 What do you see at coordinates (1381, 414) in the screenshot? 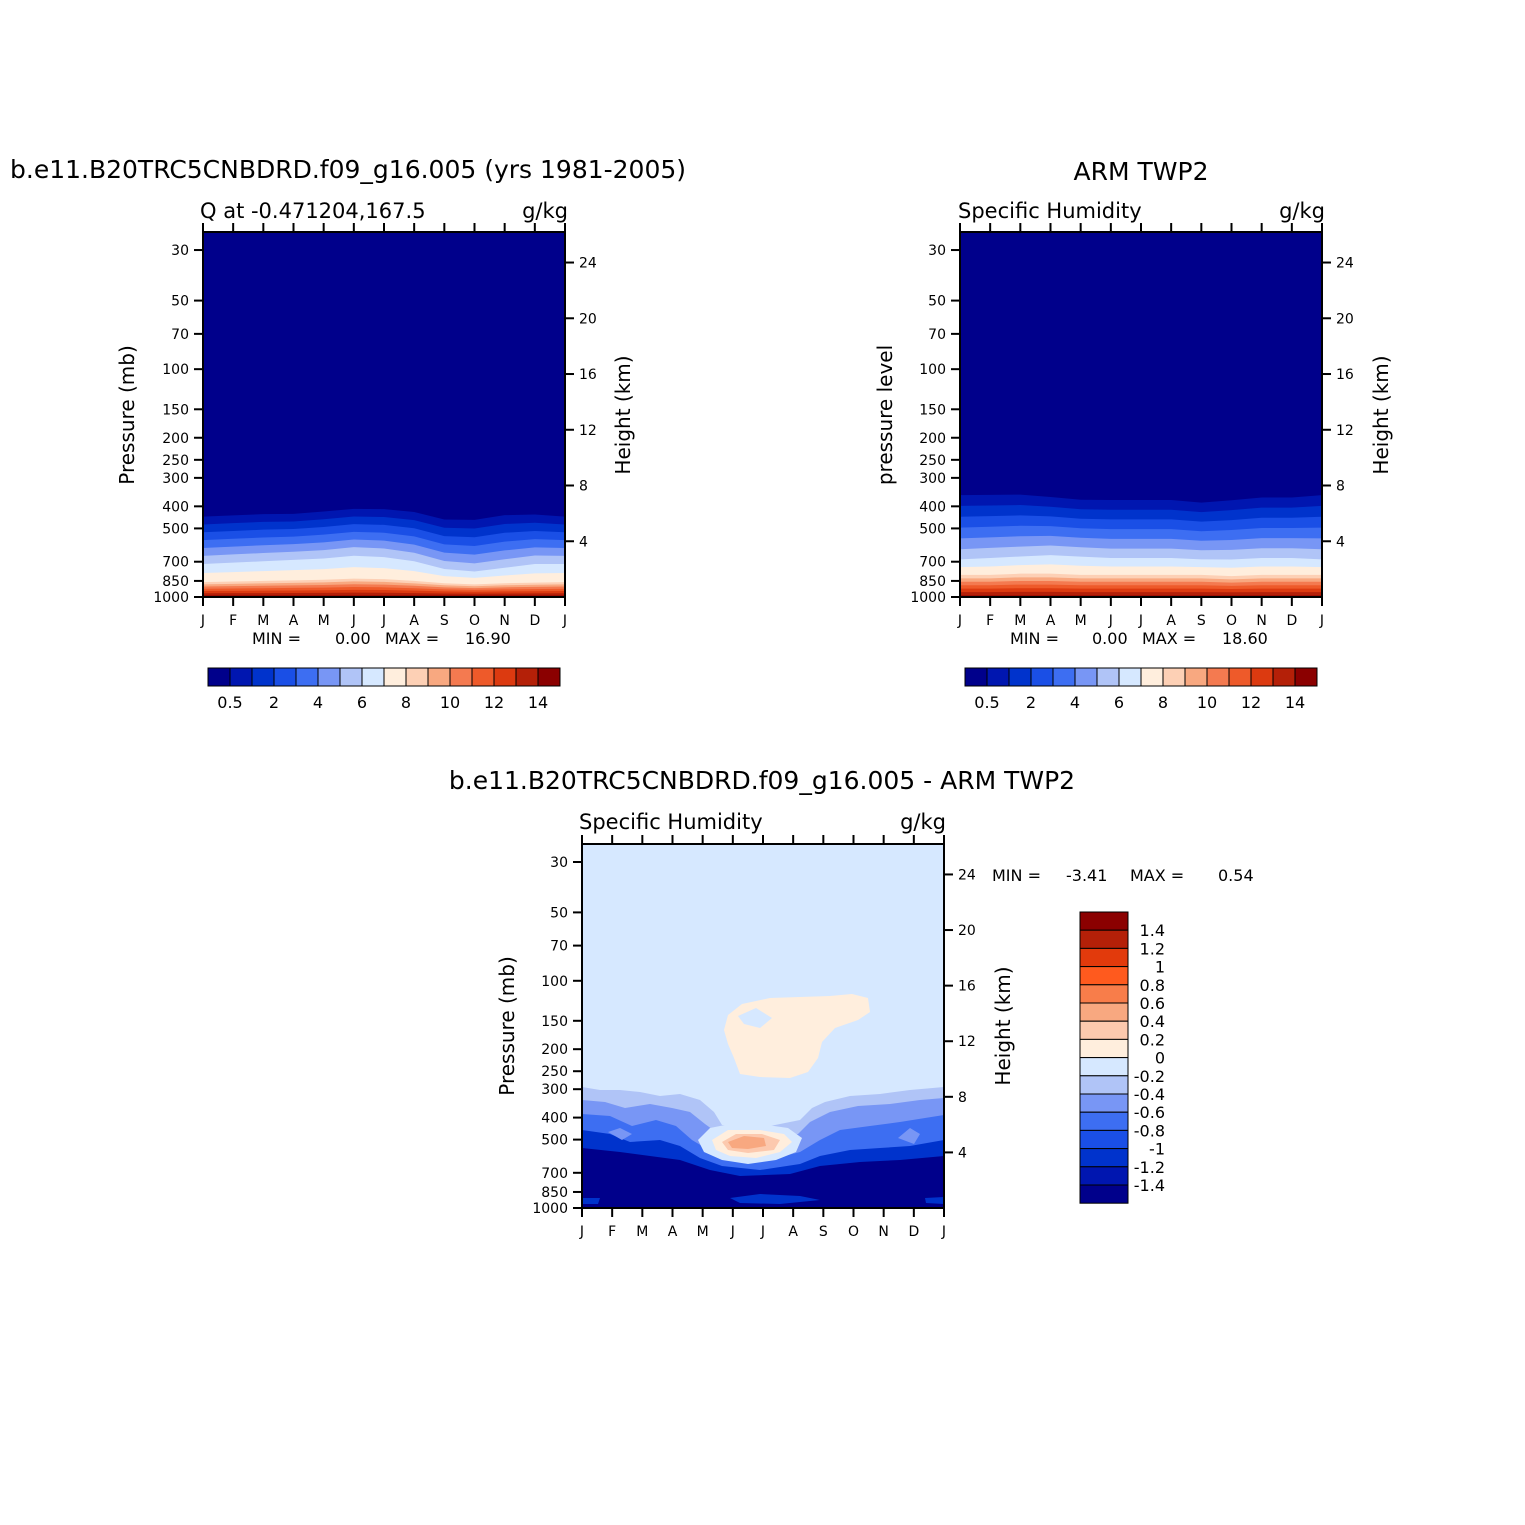
I see `obs-y-axis-label-right: Height (km)` at bounding box center [1381, 414].